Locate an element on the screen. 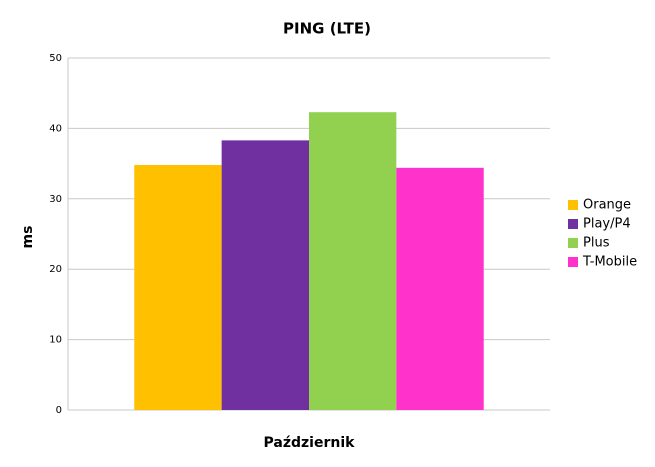  y-tick-label: 10 is located at coordinates (55, 340).